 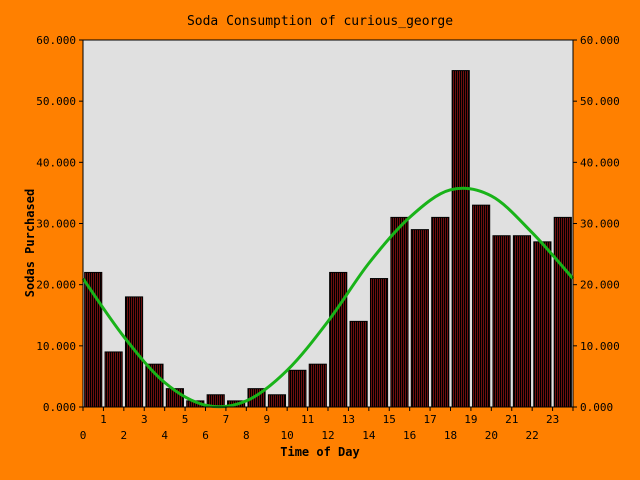 I want to click on y-tick-label-left: 20.000, so click(x=56, y=285).